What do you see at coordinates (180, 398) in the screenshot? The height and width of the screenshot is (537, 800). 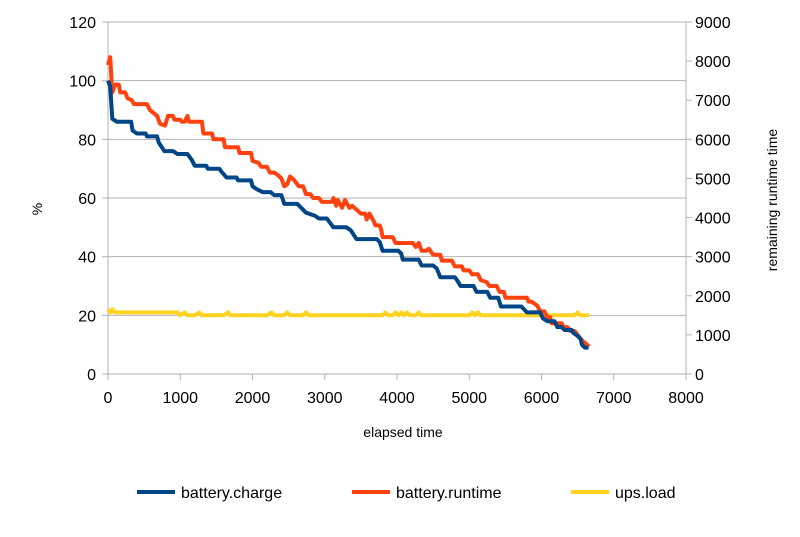 I see `x-tick-label-1: 1000` at bounding box center [180, 398].